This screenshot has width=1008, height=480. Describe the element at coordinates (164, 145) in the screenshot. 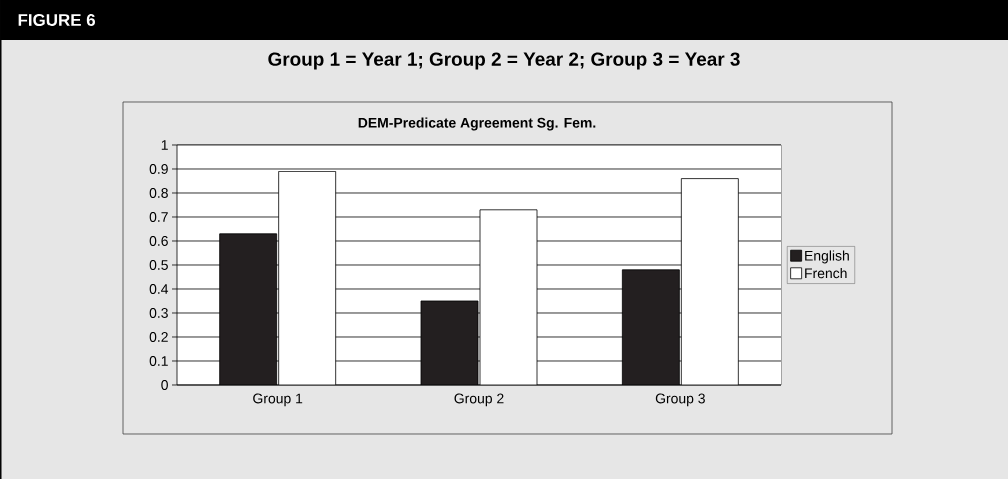

I see `y-tick-label: 1` at that location.